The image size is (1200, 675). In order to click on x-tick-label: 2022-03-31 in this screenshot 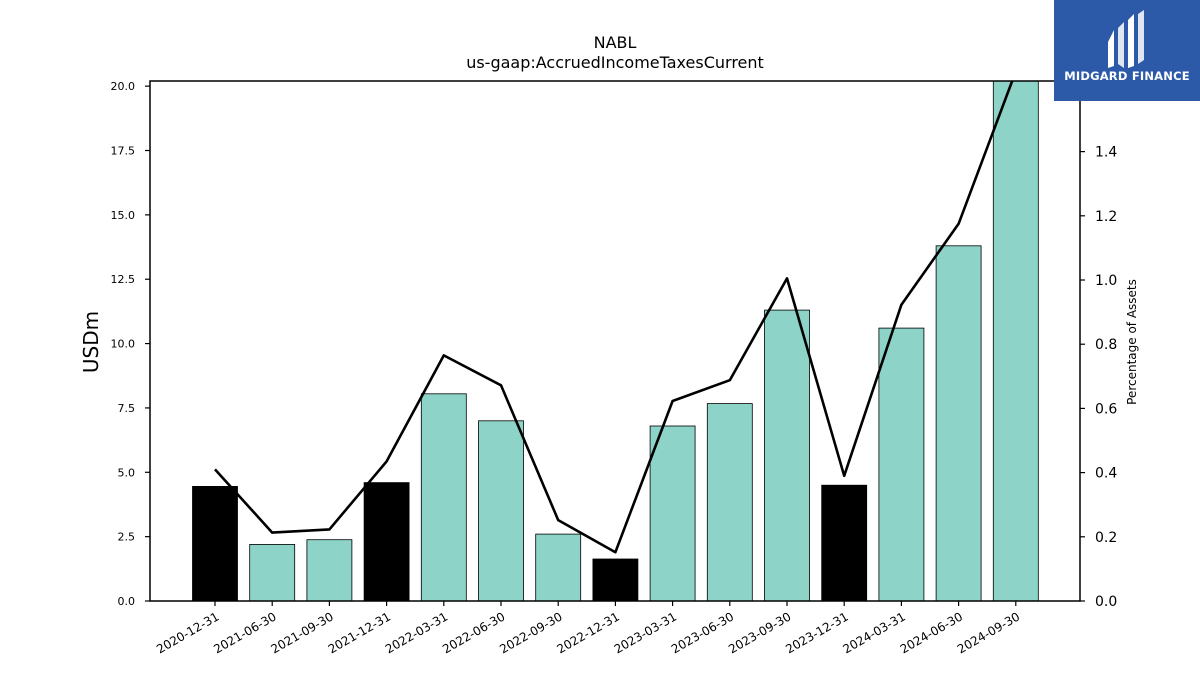, I will do `click(416, 632)`.